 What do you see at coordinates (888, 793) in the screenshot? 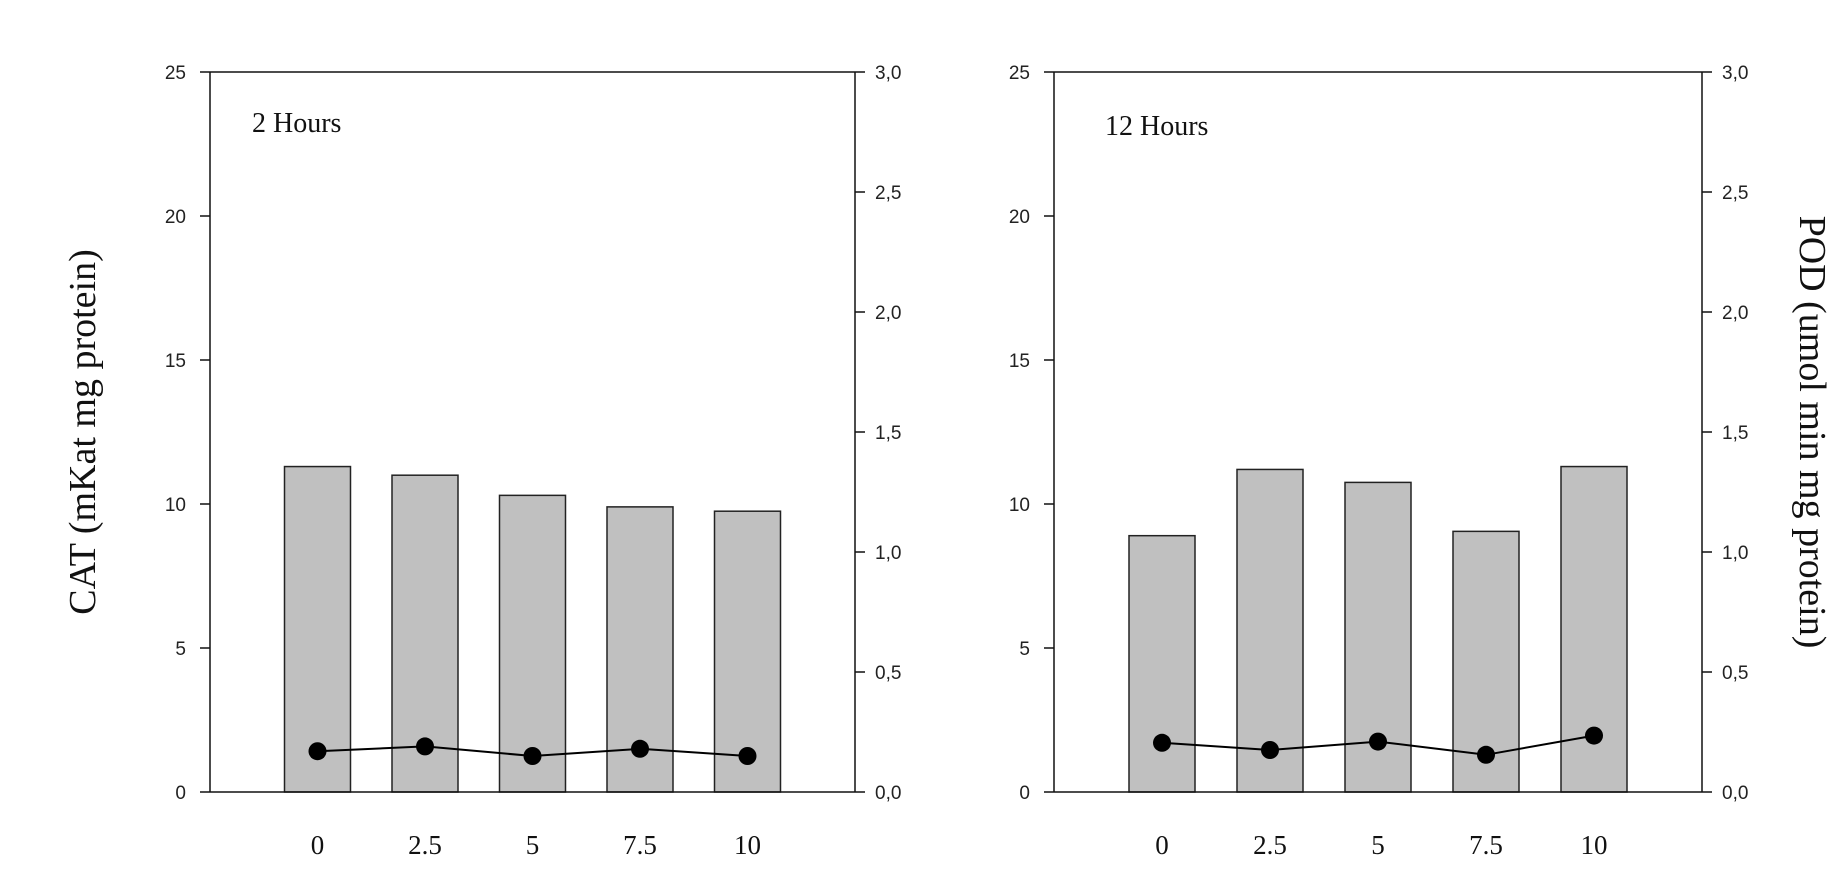
I see `panel-1-right-tick-label: 0,0` at bounding box center [888, 793].